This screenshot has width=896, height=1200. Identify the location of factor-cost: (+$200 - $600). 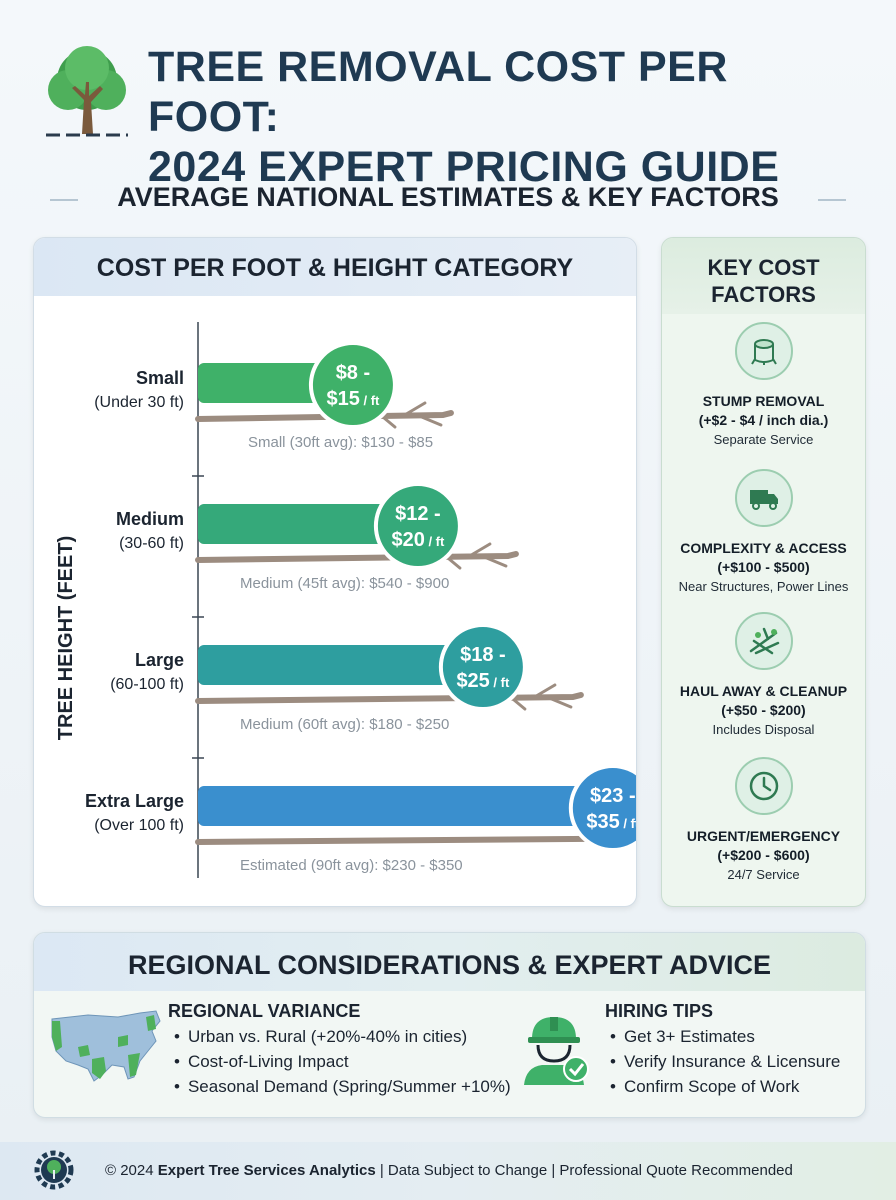
(763, 855).